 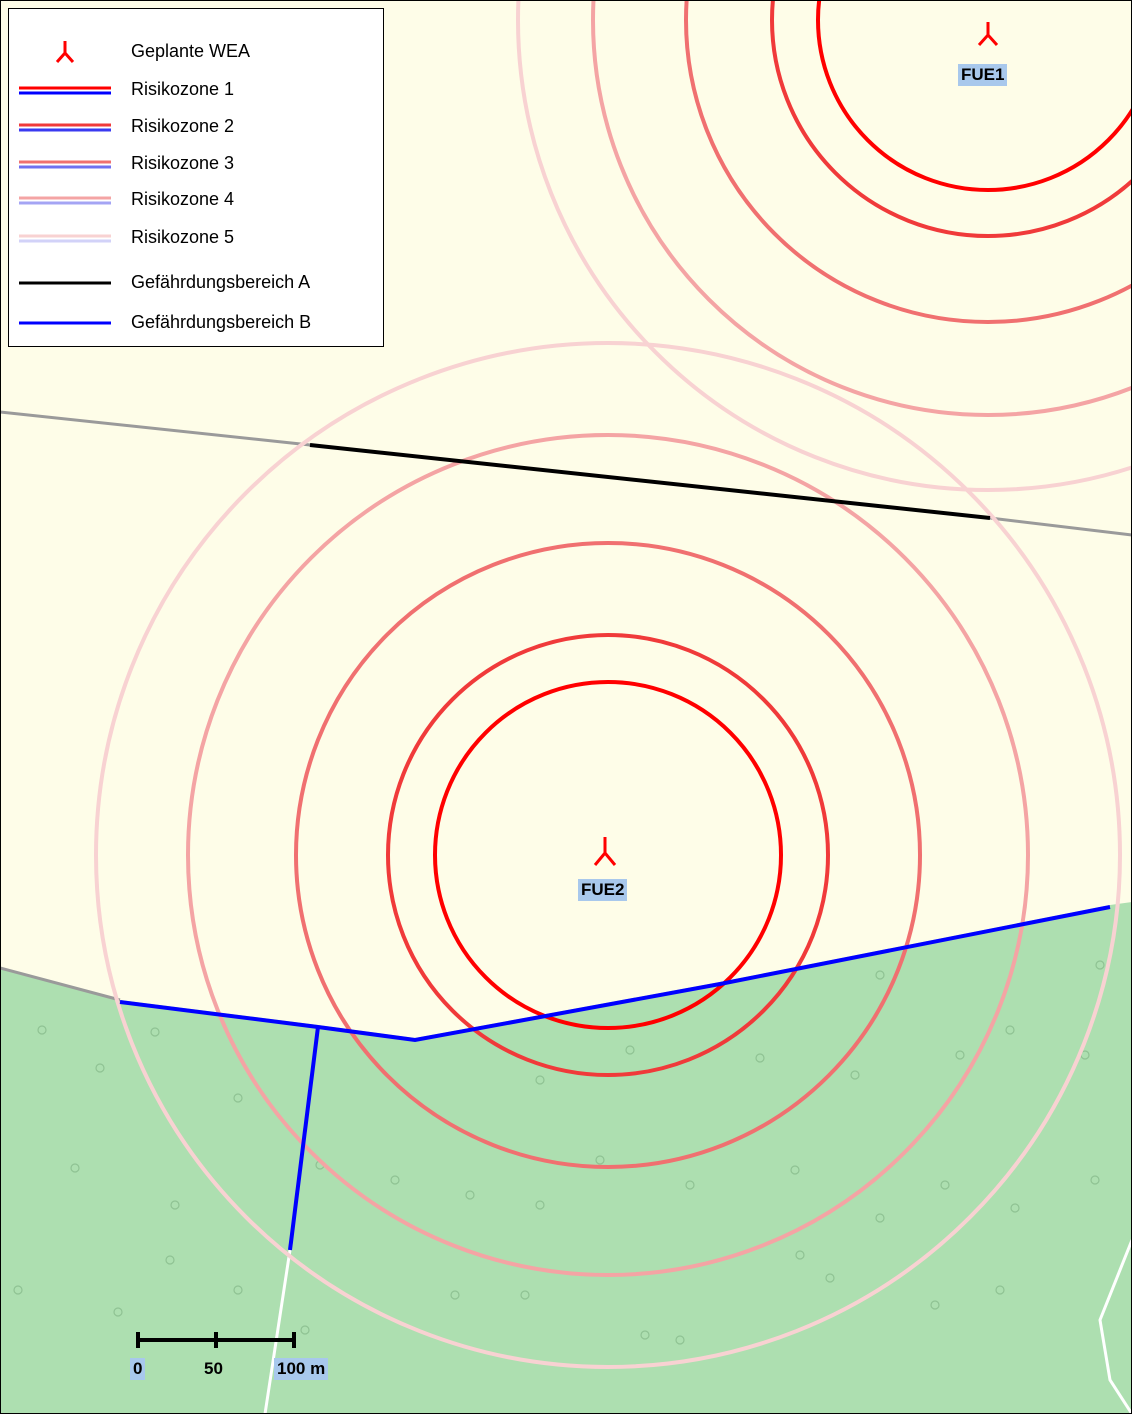 I want to click on legend-label: Gefährdungsbereich A, so click(x=221, y=282).